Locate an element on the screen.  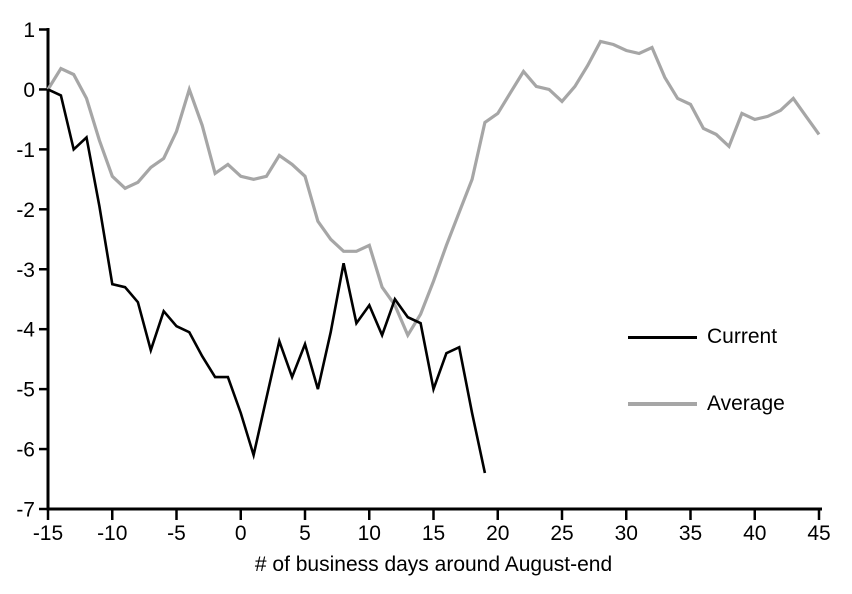
x-tick-label: -10 is located at coordinates (112, 533).